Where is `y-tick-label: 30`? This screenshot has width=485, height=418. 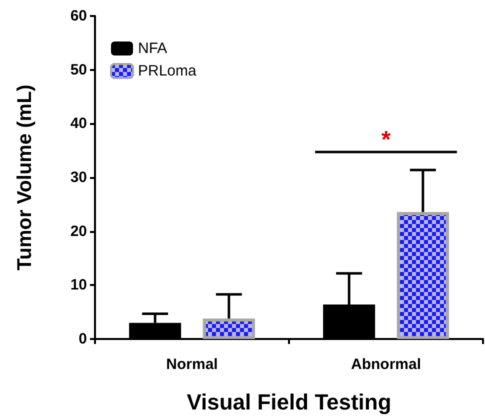
y-tick-label: 30 is located at coordinates (78, 177).